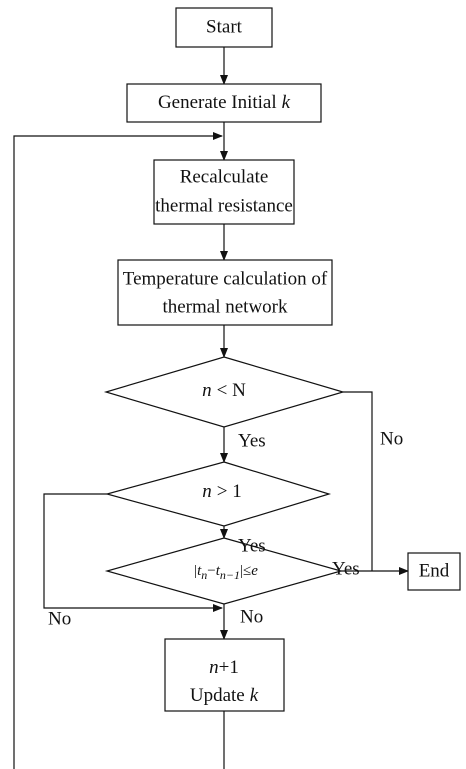 This screenshot has width=466, height=769. What do you see at coordinates (225, 306) in the screenshot?
I see `node-label: thermal network` at bounding box center [225, 306].